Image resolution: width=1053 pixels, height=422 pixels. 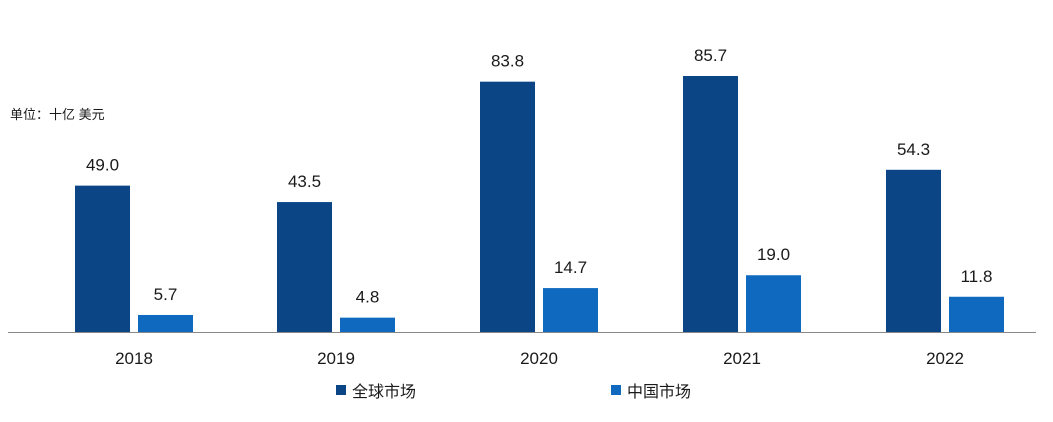 What do you see at coordinates (102, 165) in the screenshot?
I see `data-label-global-2018: 49.0` at bounding box center [102, 165].